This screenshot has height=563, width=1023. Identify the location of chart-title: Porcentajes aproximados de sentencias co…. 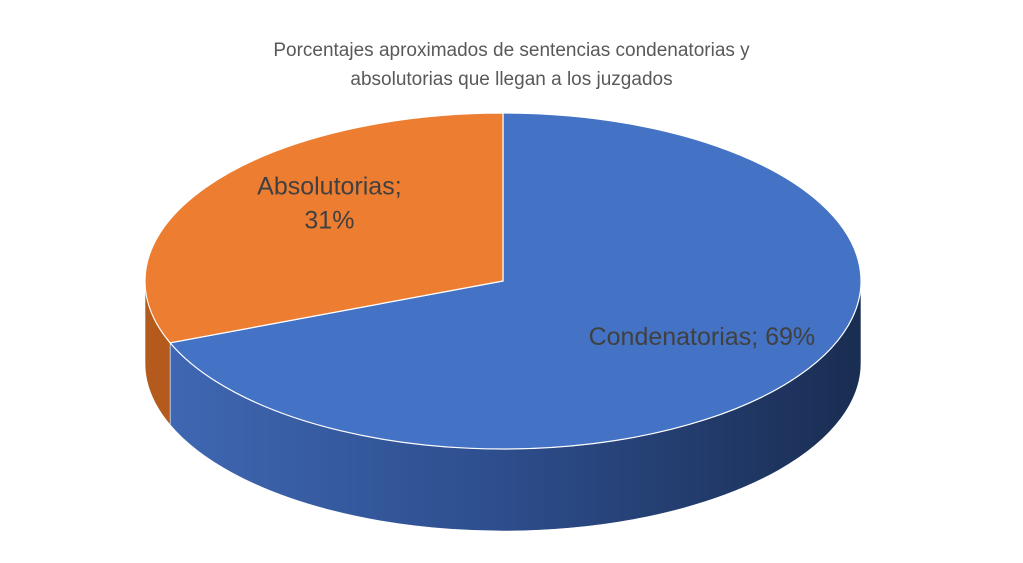
(511, 65).